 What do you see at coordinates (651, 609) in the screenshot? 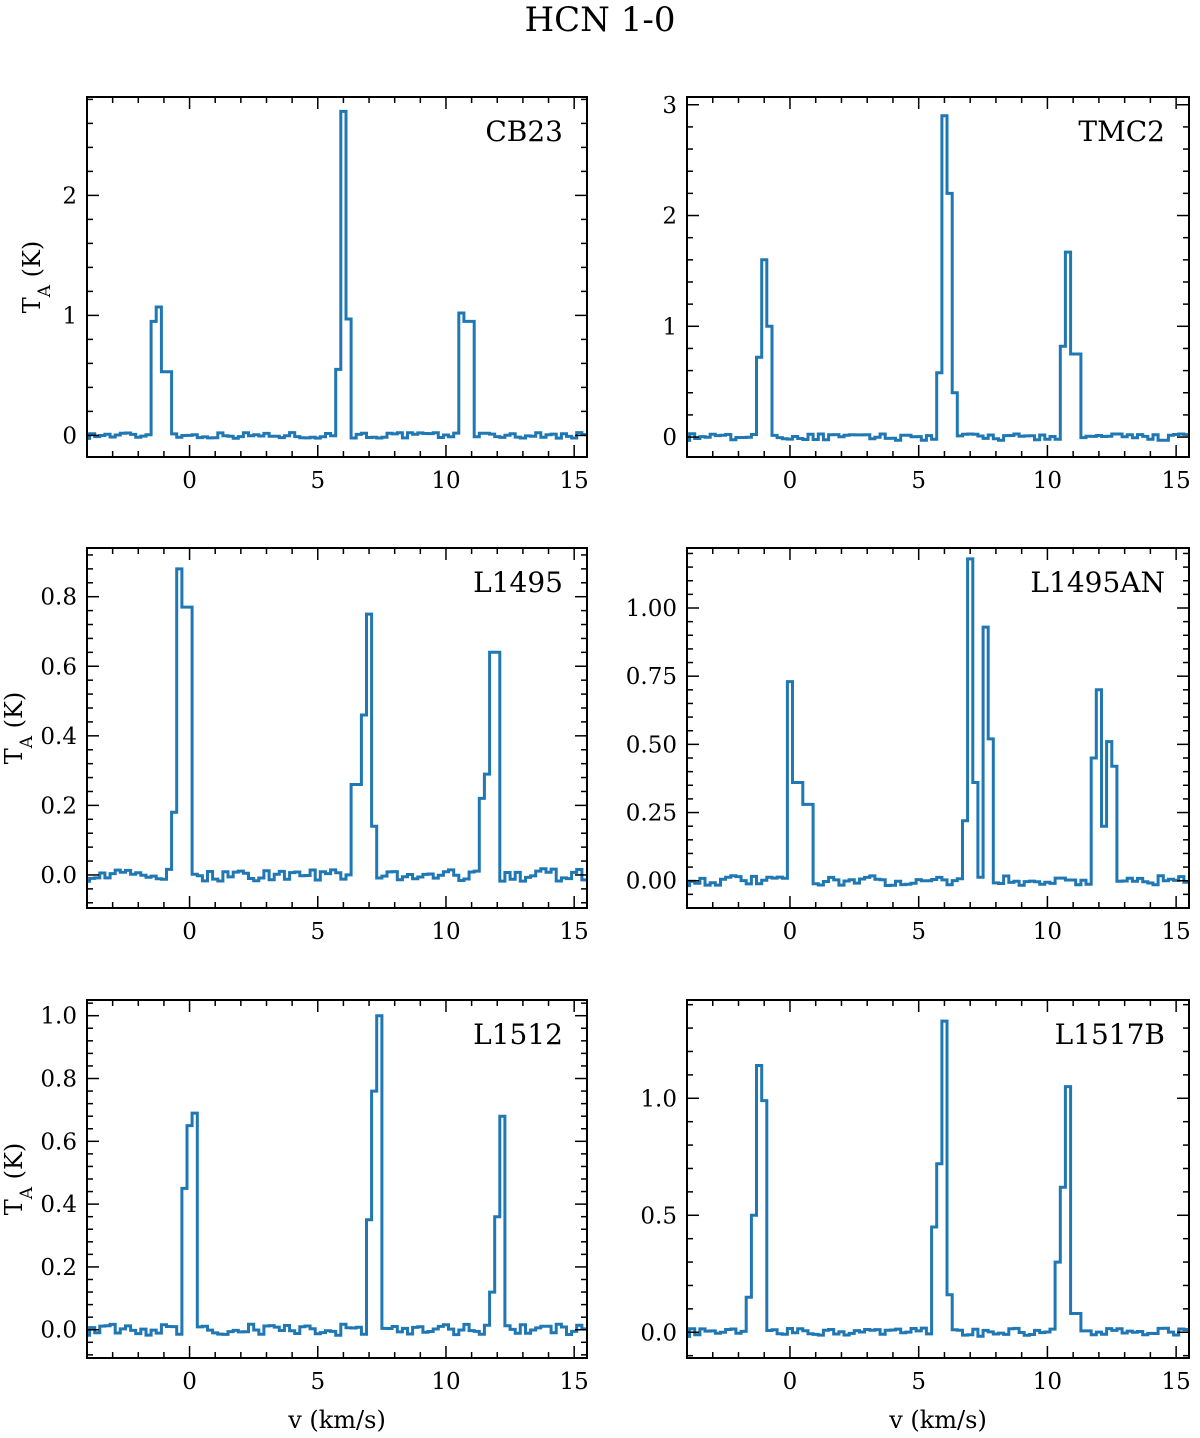
I see `y-tick-label: 1.00` at bounding box center [651, 609].